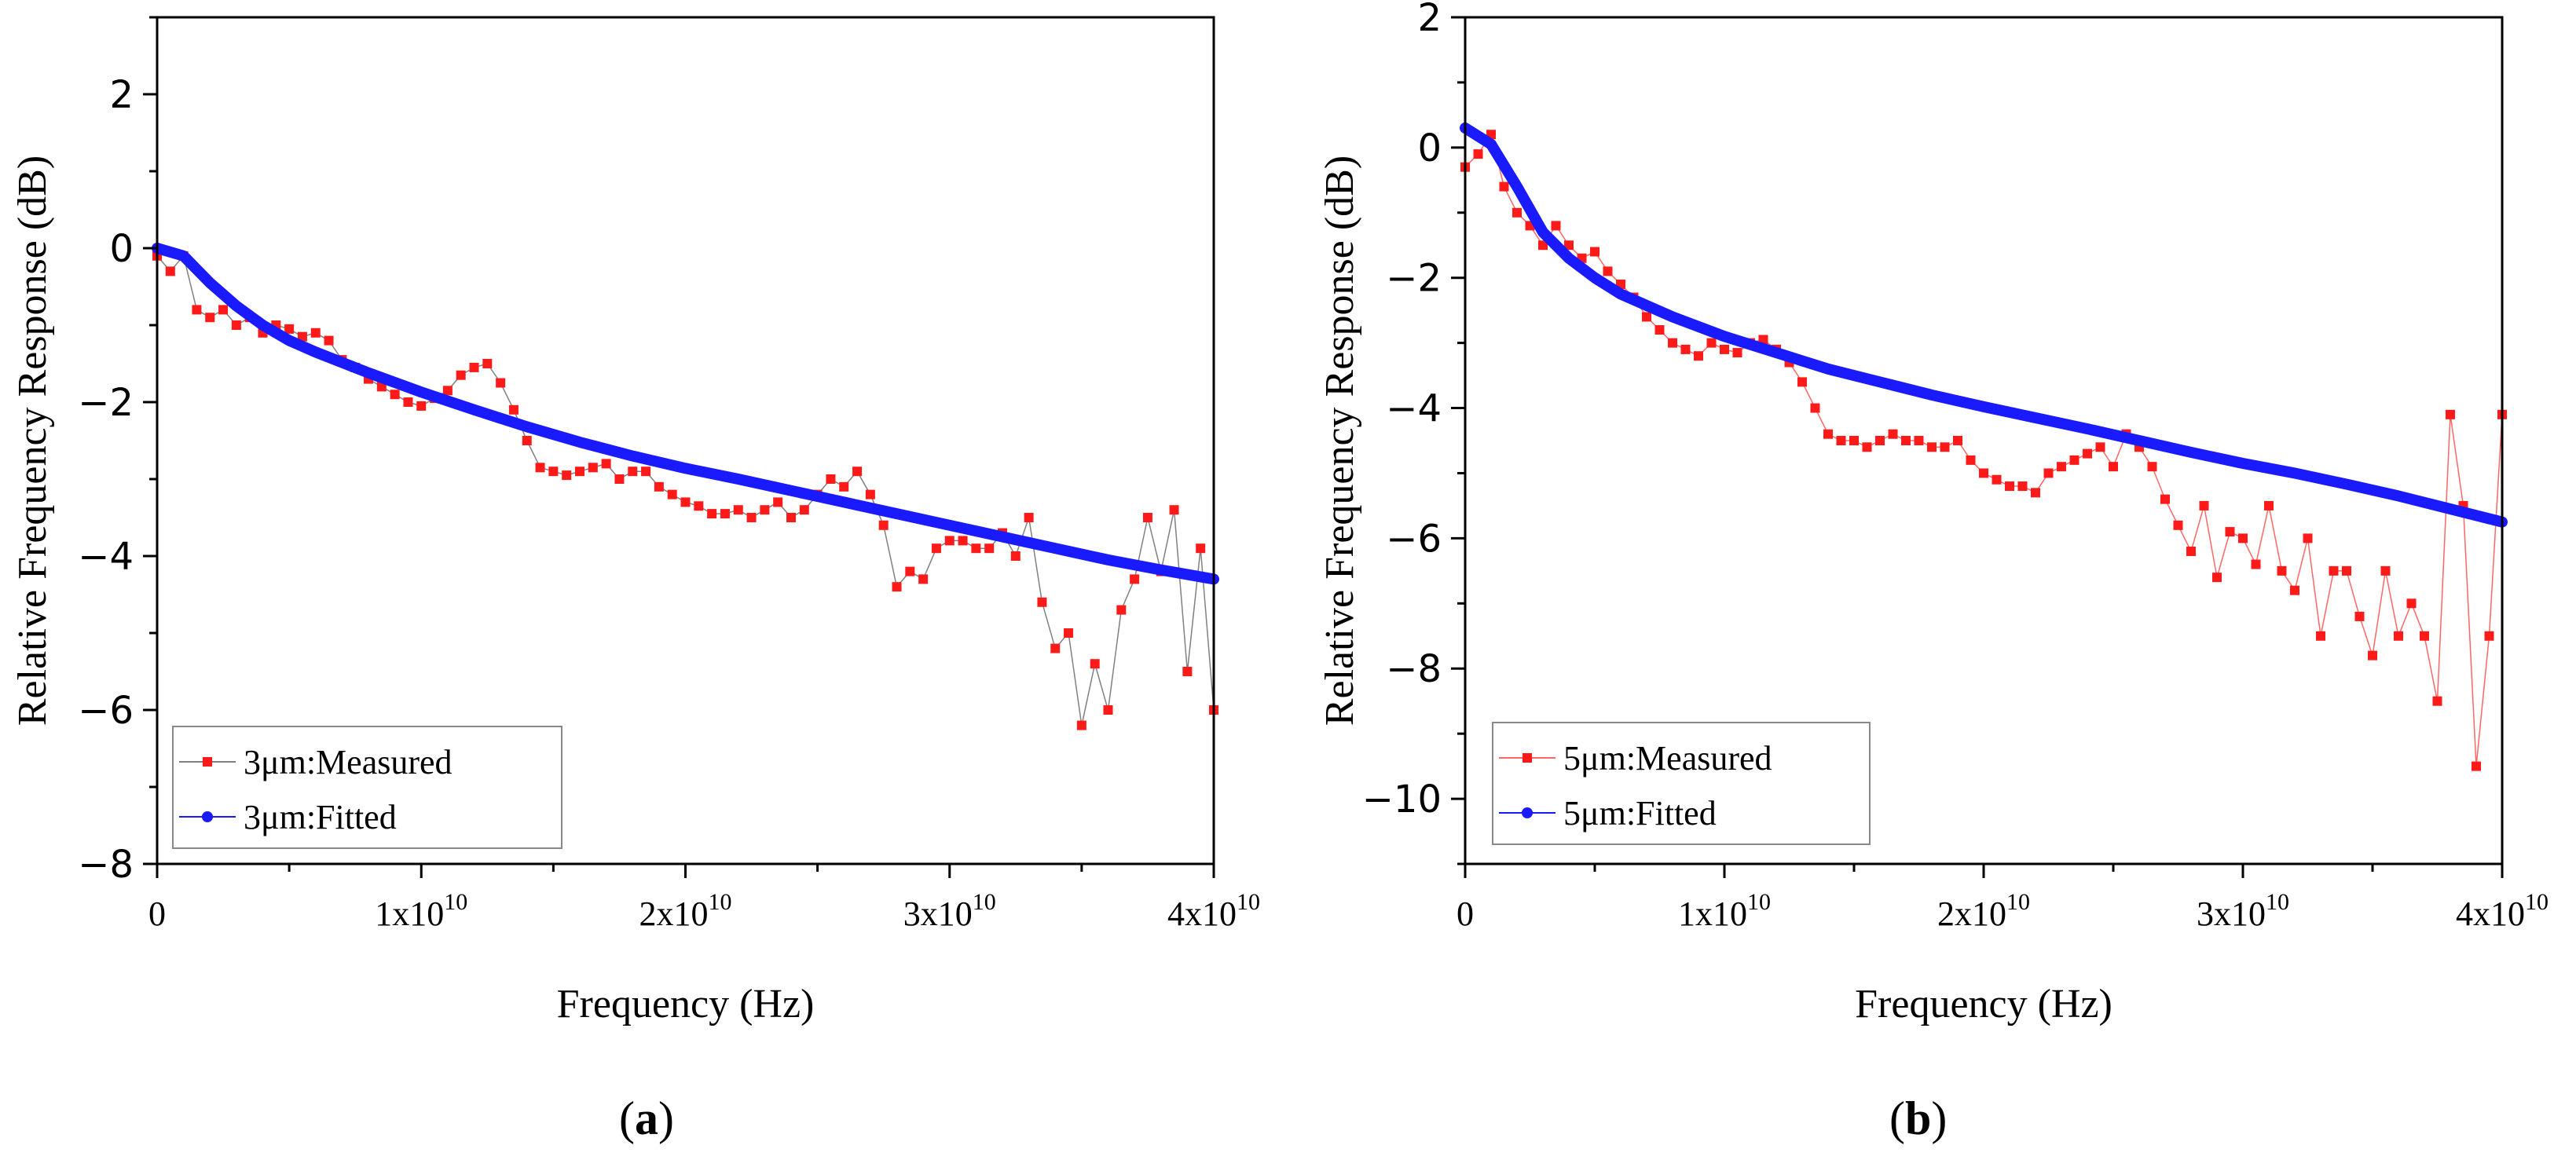  Describe the element at coordinates (367, 787) in the screenshot. I see `legend: 3μm:Measured 3μm:Fitted` at that location.